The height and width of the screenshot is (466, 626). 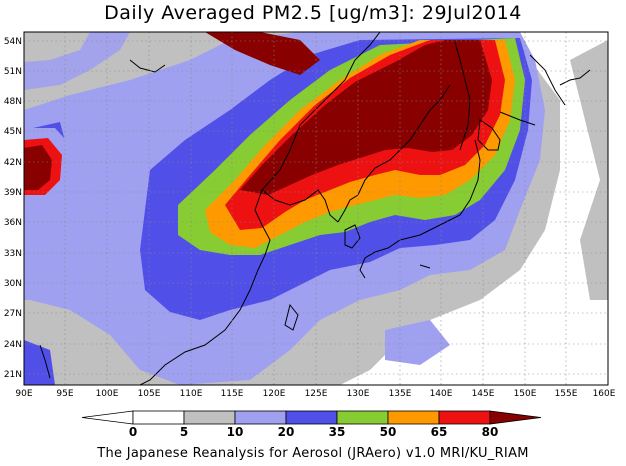 What do you see at coordinates (604, 394) in the screenshot?
I see `lon-tick-label: 160E` at bounding box center [604, 394].